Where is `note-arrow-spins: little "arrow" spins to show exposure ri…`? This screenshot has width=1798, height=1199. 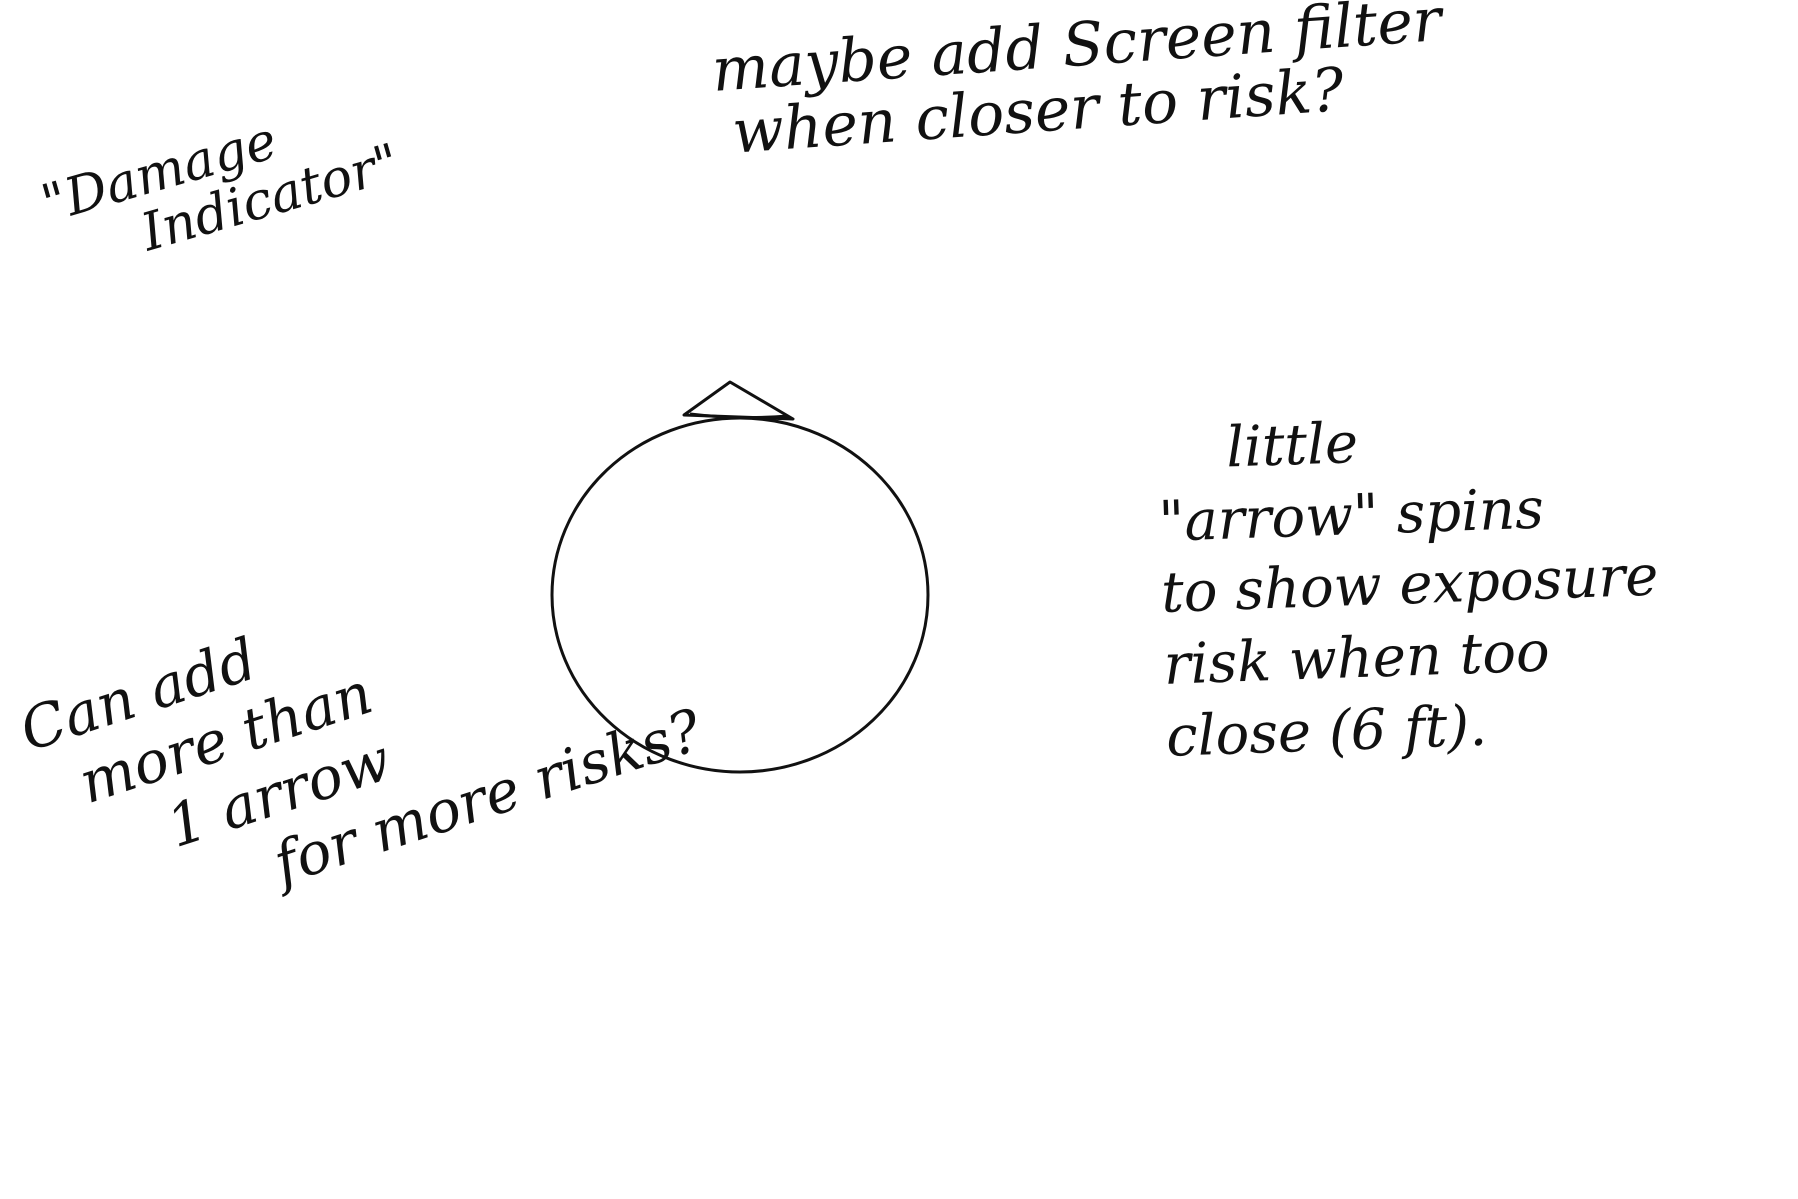
note-arrow-spins: little "arrow" spins to show exposure ri… is located at coordinates (1409, 585).